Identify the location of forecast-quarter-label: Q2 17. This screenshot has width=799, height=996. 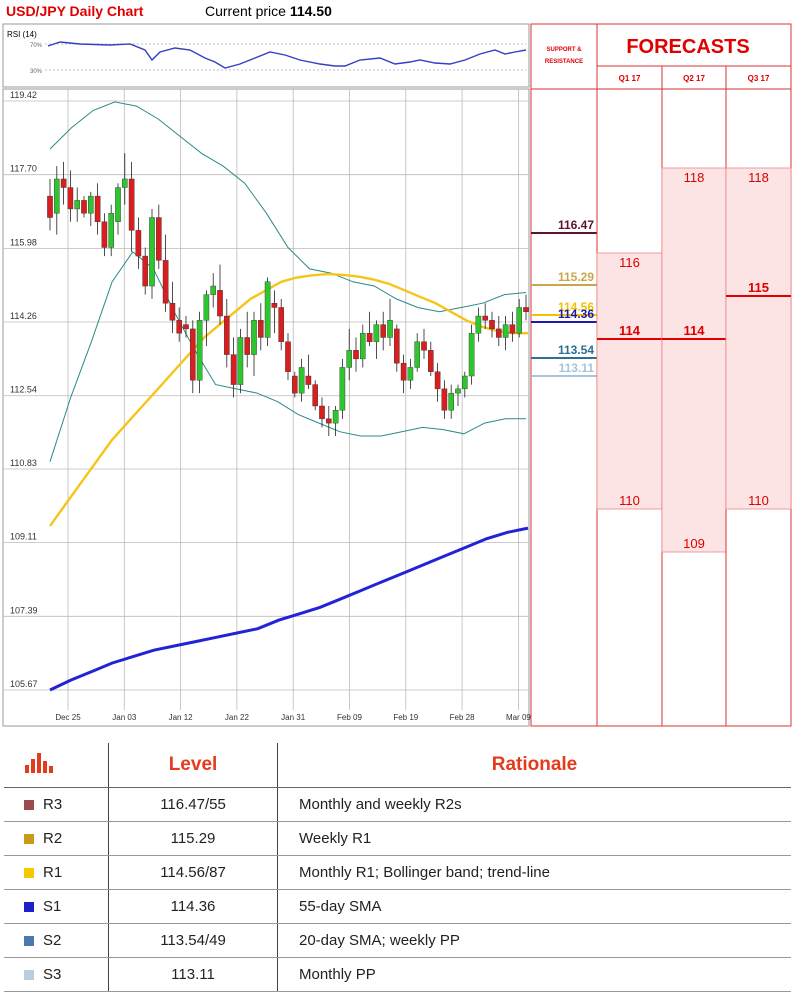
(694, 78).